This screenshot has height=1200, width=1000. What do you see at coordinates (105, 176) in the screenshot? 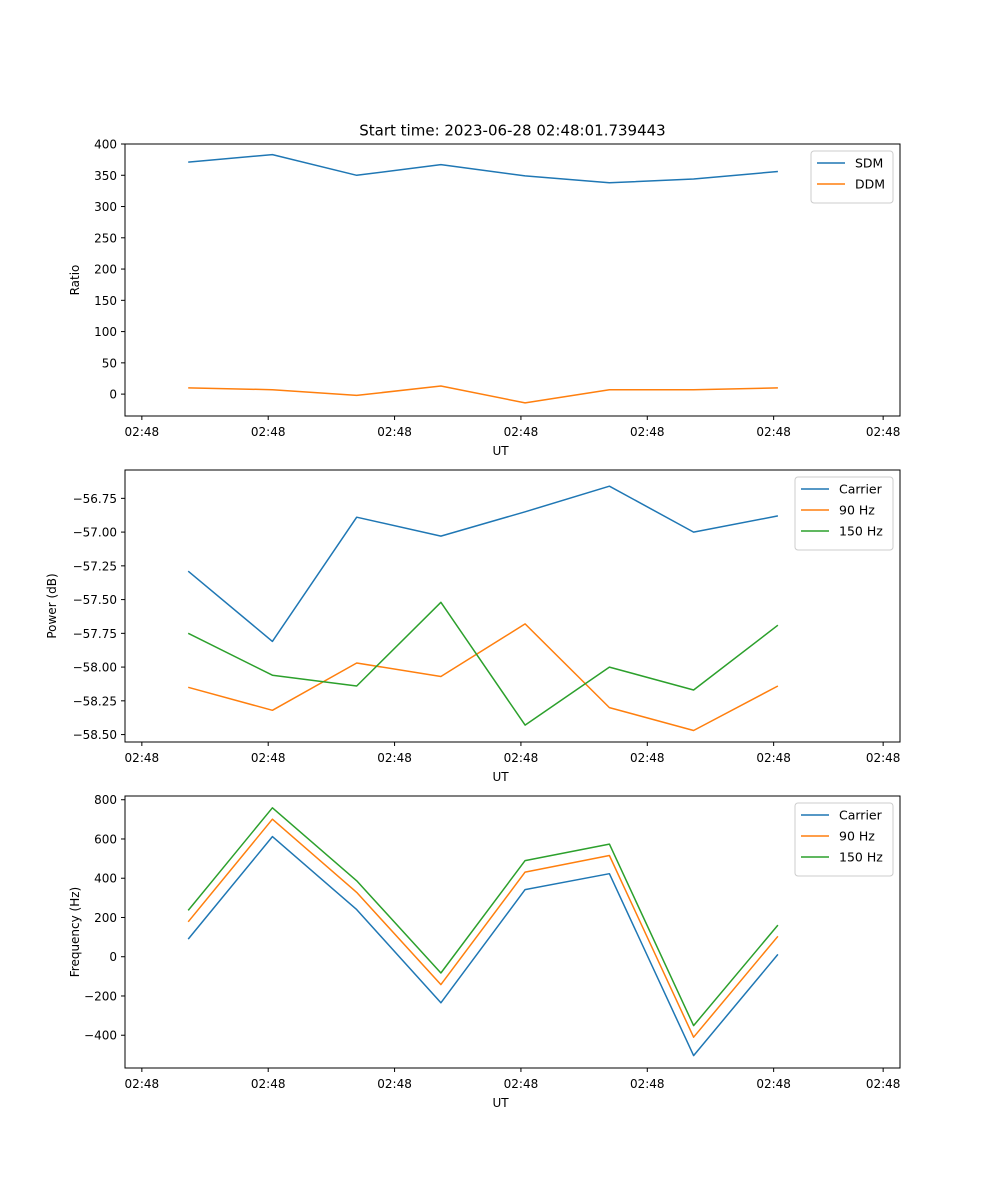
I see `y-tick-label: 350` at bounding box center [105, 176].